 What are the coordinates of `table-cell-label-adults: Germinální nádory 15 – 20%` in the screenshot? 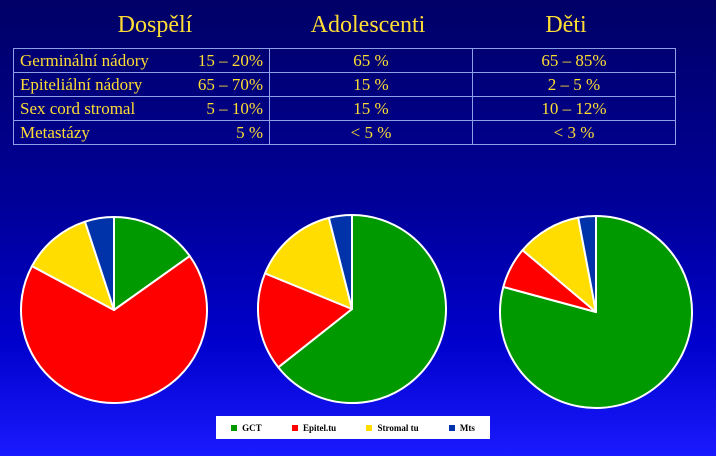 It's located at (141, 60).